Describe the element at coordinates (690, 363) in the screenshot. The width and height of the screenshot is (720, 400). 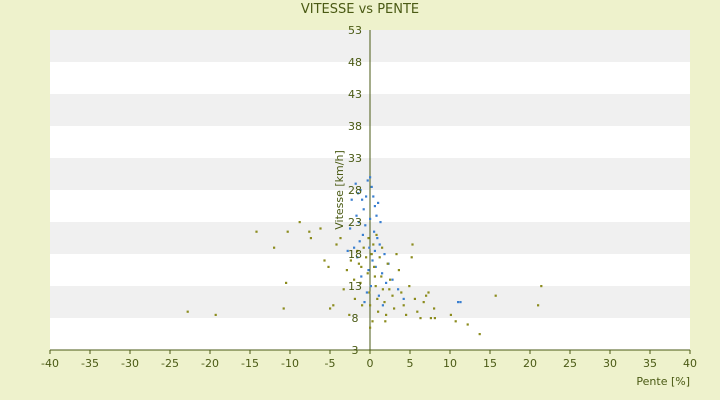
I see `x-tick-label: 40` at that location.